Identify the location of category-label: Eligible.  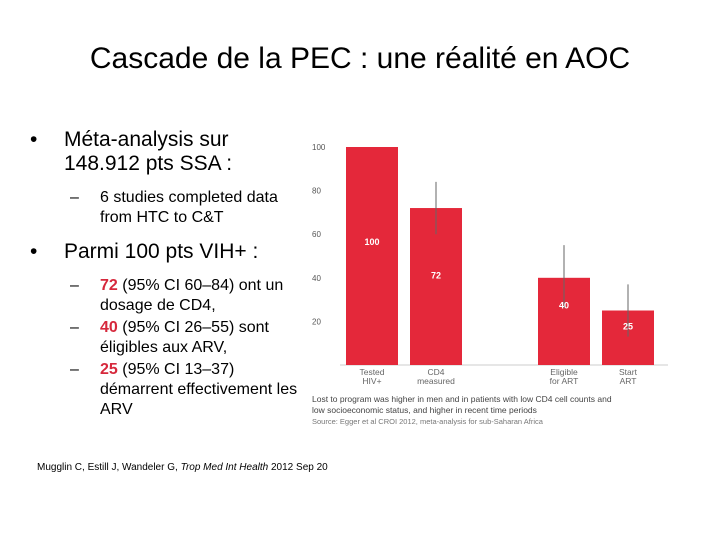
(564, 372).